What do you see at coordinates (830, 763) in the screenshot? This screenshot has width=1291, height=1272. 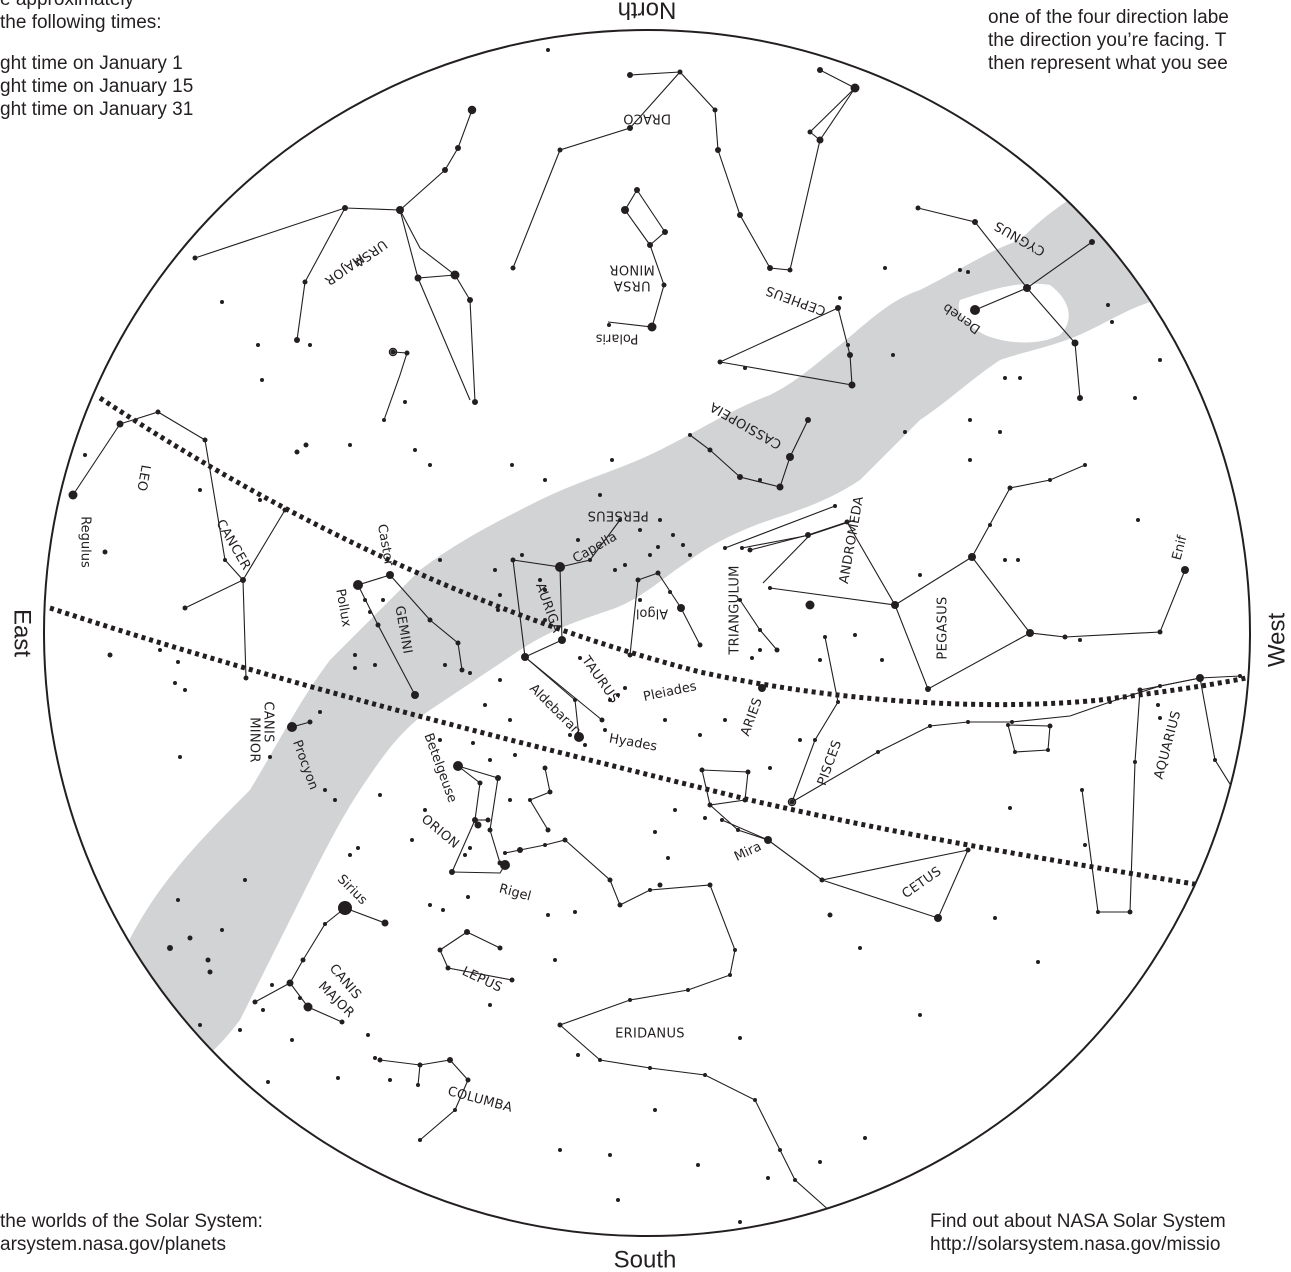 I see `label-pisces: PISCES` at bounding box center [830, 763].